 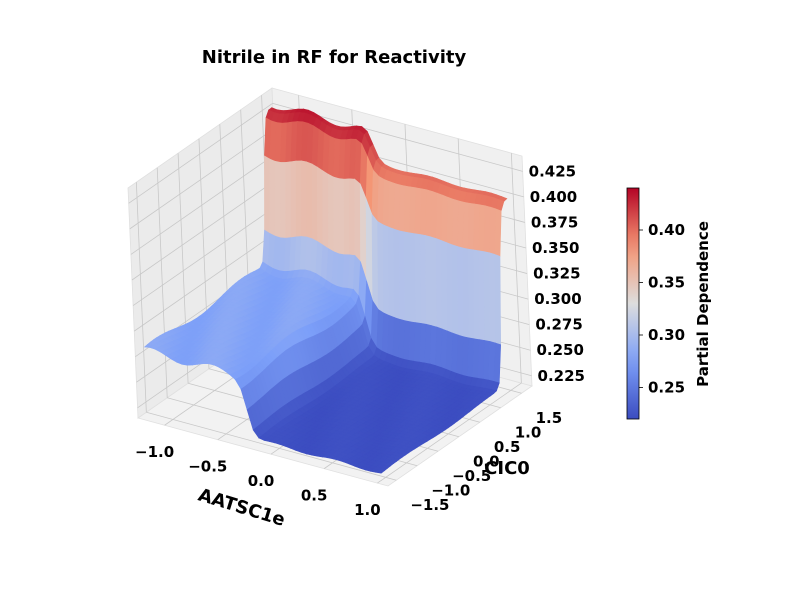 What do you see at coordinates (528, 433) in the screenshot?
I see `y-tick-label: 1.0` at bounding box center [528, 433].